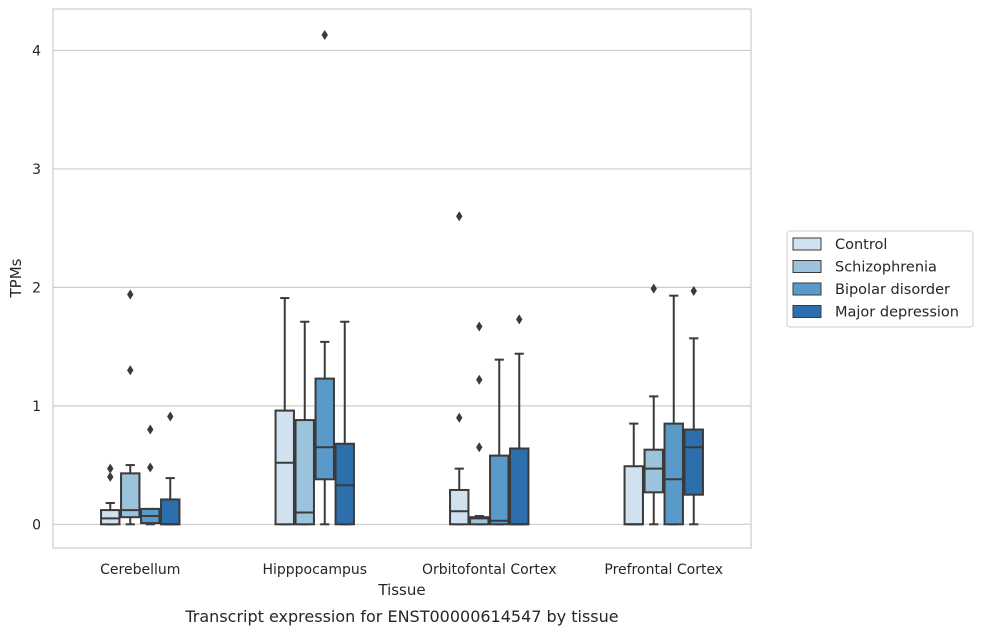 This screenshot has width=983, height=634. What do you see at coordinates (36, 525) in the screenshot?
I see `y-tick-label: 0` at bounding box center [36, 525].